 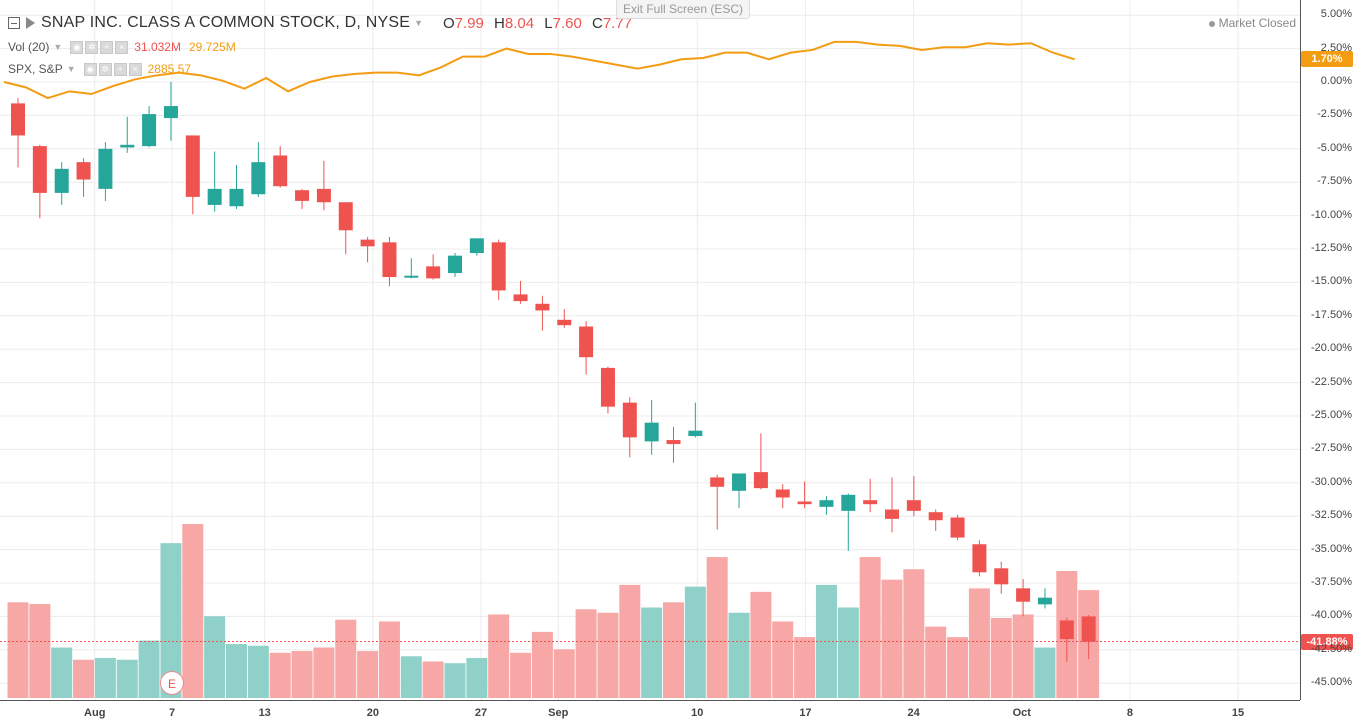 I want to click on price-axis-label: -40.00%, so click(x=1331, y=615).